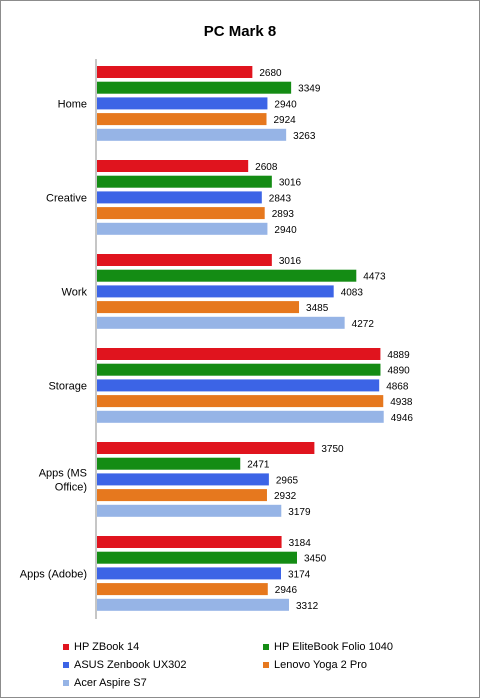  Describe the element at coordinates (283, 214) in the screenshot. I see `data-label: 2893` at that location.